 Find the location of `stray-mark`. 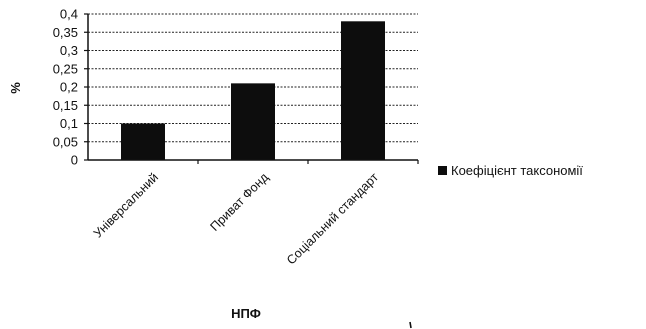

stray-mark is located at coordinates (410, 325).